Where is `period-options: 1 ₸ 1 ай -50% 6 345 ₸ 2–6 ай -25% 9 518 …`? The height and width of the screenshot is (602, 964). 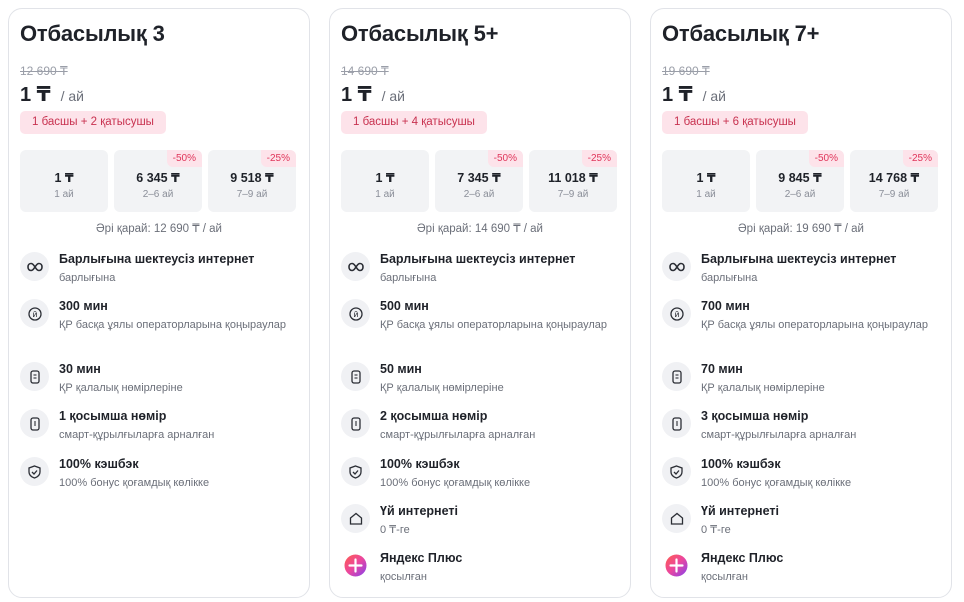 period-options: 1 ₸ 1 ай -50% 6 345 ₸ 2–6 ай -25% 9 518 … is located at coordinates (158, 181).